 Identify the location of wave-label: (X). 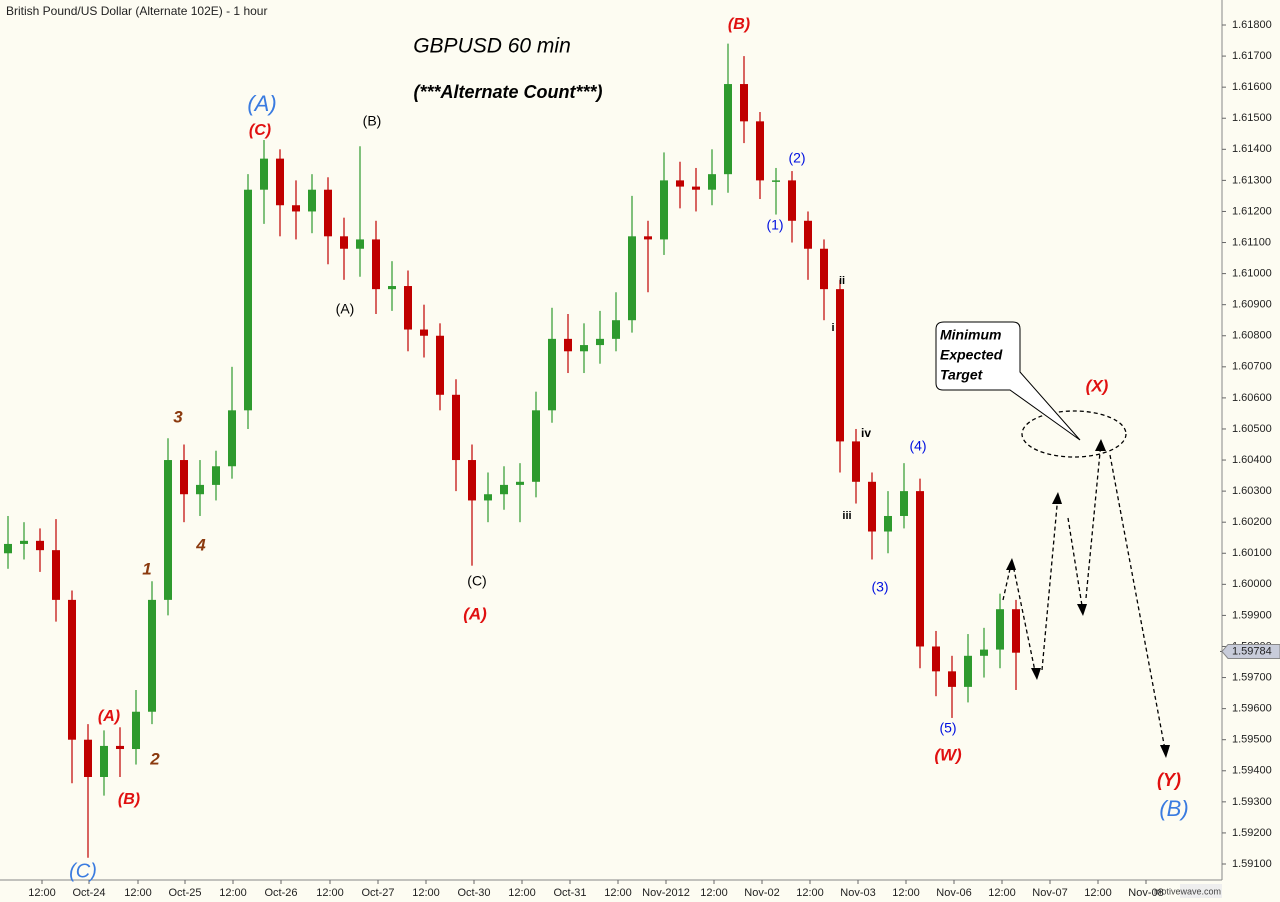
(1097, 385).